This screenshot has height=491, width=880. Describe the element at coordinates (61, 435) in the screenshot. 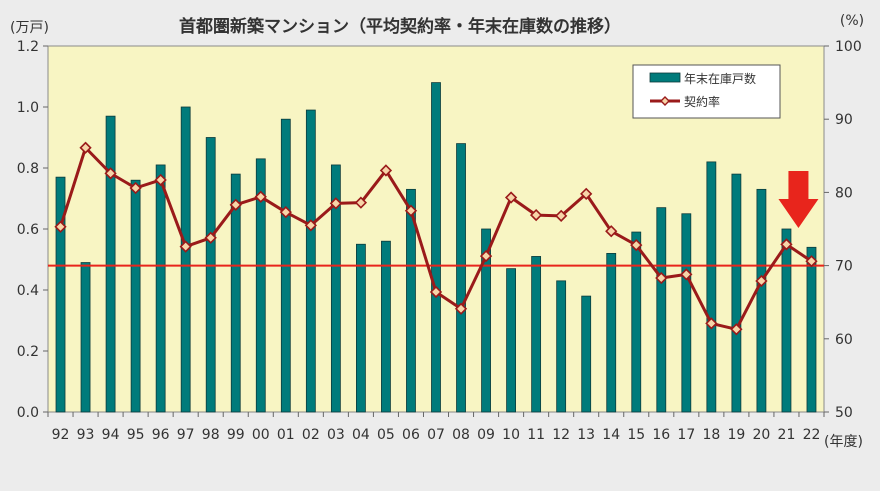

I see `x-tick-label-92: 92` at that location.